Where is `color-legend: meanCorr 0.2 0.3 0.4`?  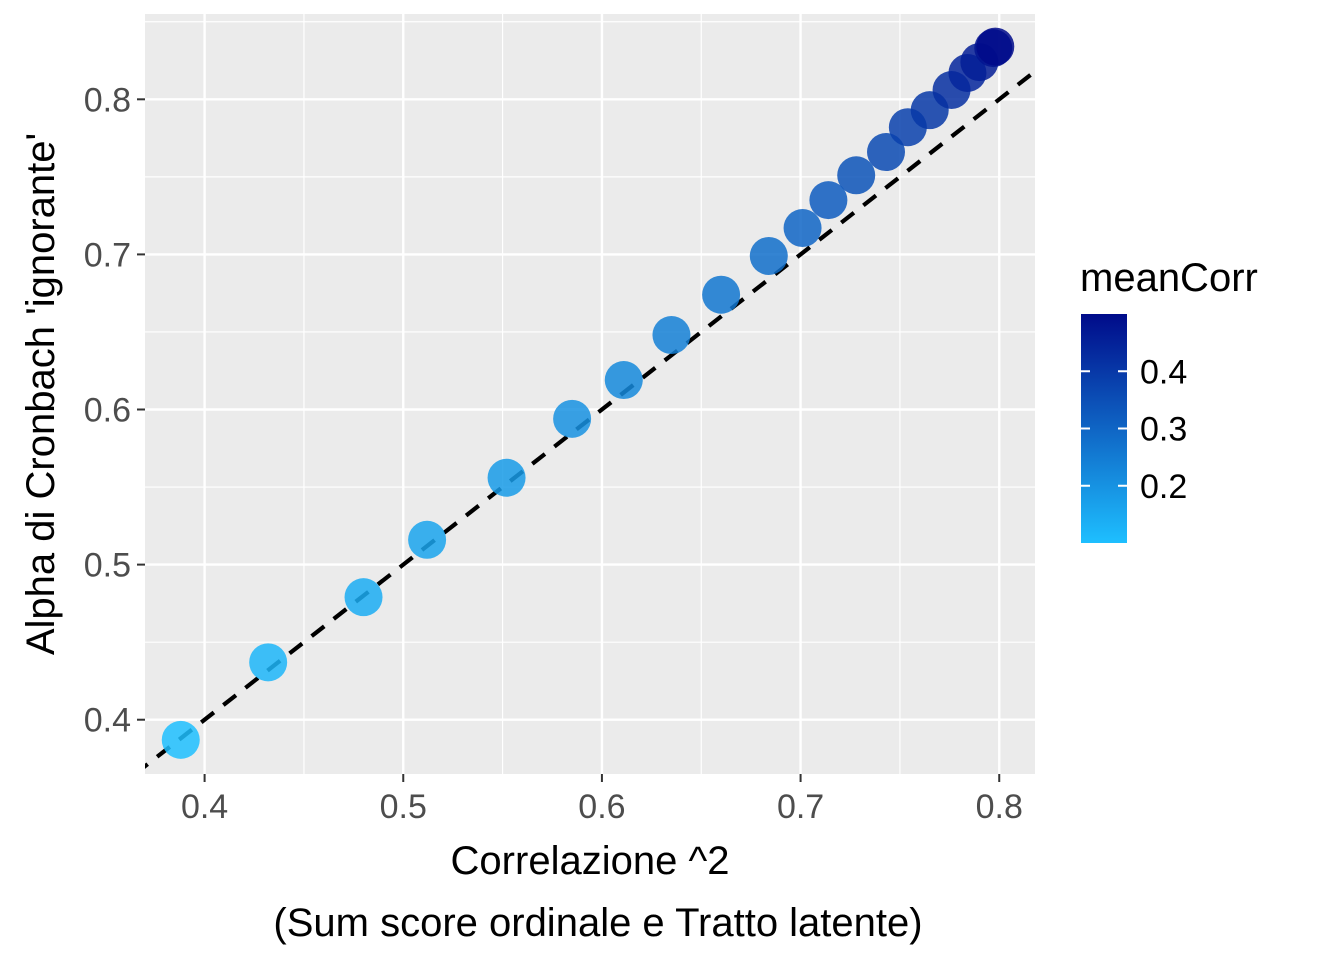
color-legend: meanCorr 0.2 0.3 0.4 is located at coordinates (1169, 399).